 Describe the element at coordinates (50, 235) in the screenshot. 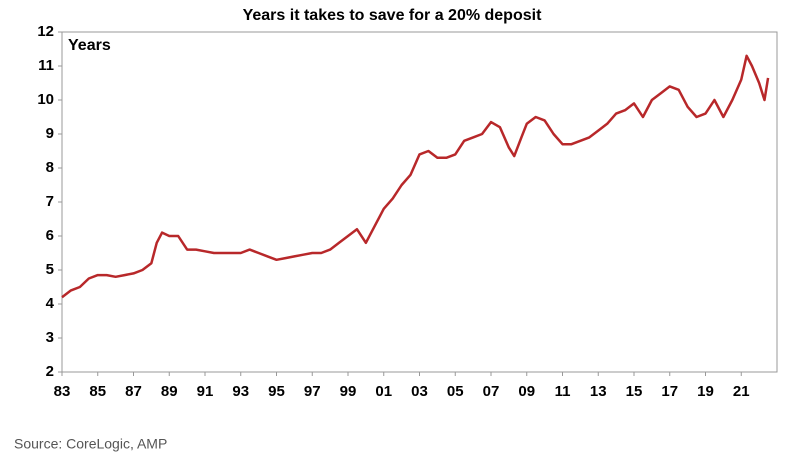

I see `y-tick-label: 6` at that location.